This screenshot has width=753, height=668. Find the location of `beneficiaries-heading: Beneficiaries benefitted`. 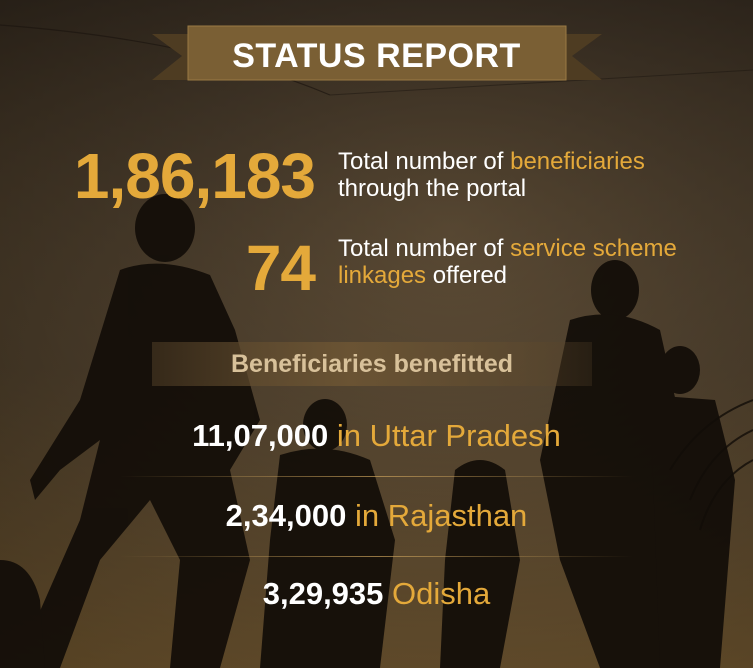

beneficiaries-heading: Beneficiaries benefitted is located at coordinates (372, 364).